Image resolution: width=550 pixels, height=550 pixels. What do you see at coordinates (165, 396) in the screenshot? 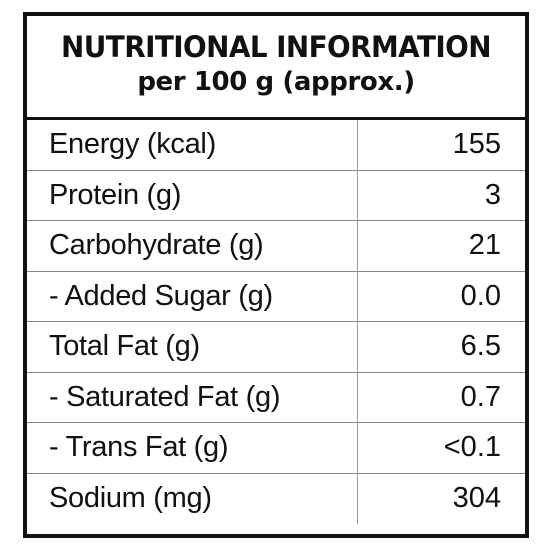
I see `nutrient-name: - Saturated Fat (g)` at bounding box center [165, 396].